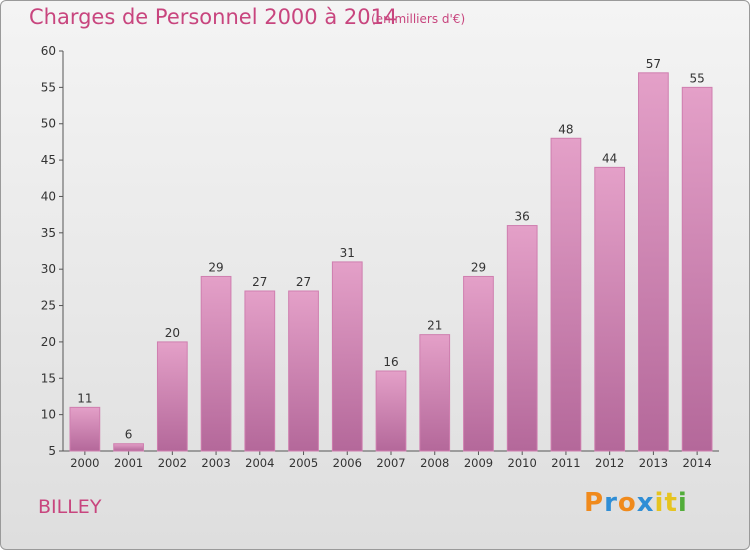 The width and height of the screenshot is (750, 550). I want to click on logo-letter: P, so click(594, 503).